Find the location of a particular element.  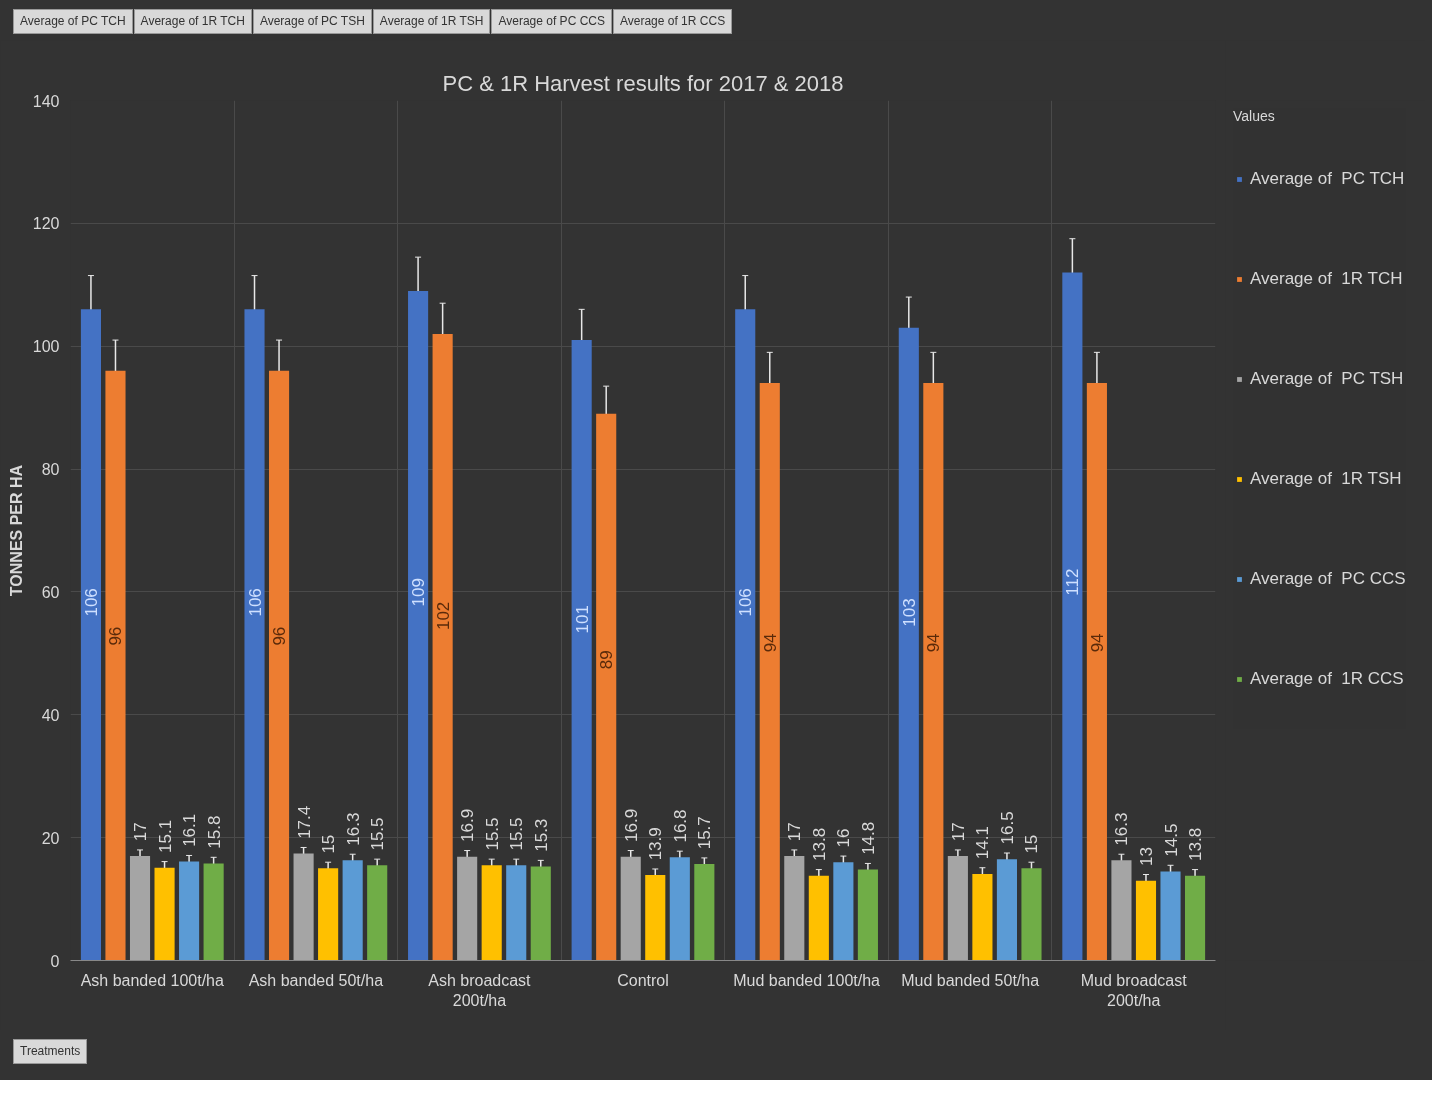

data-label: 15.1 is located at coordinates (165, 836).